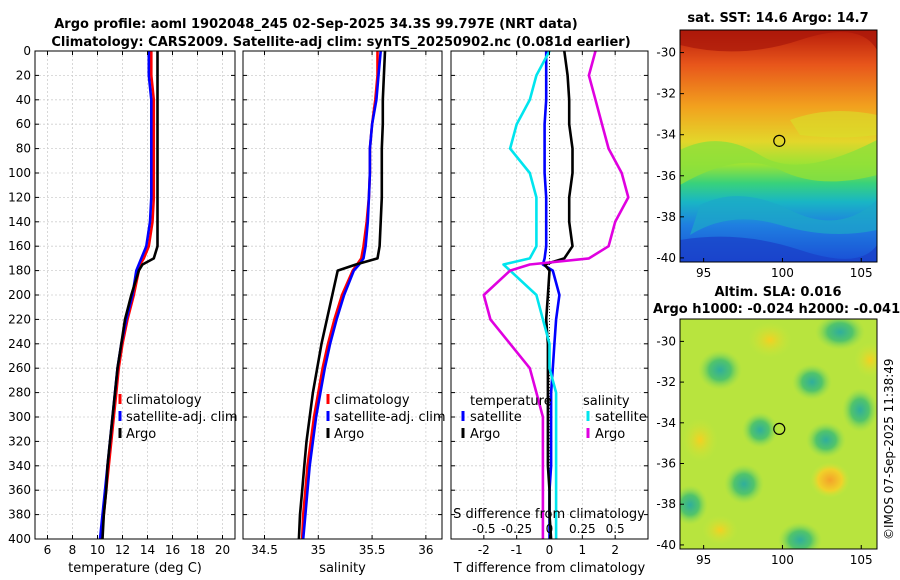 The image size is (900, 580). What do you see at coordinates (615, 550) in the screenshot?
I see `difference-xtick-label: 2` at bounding box center [615, 550].